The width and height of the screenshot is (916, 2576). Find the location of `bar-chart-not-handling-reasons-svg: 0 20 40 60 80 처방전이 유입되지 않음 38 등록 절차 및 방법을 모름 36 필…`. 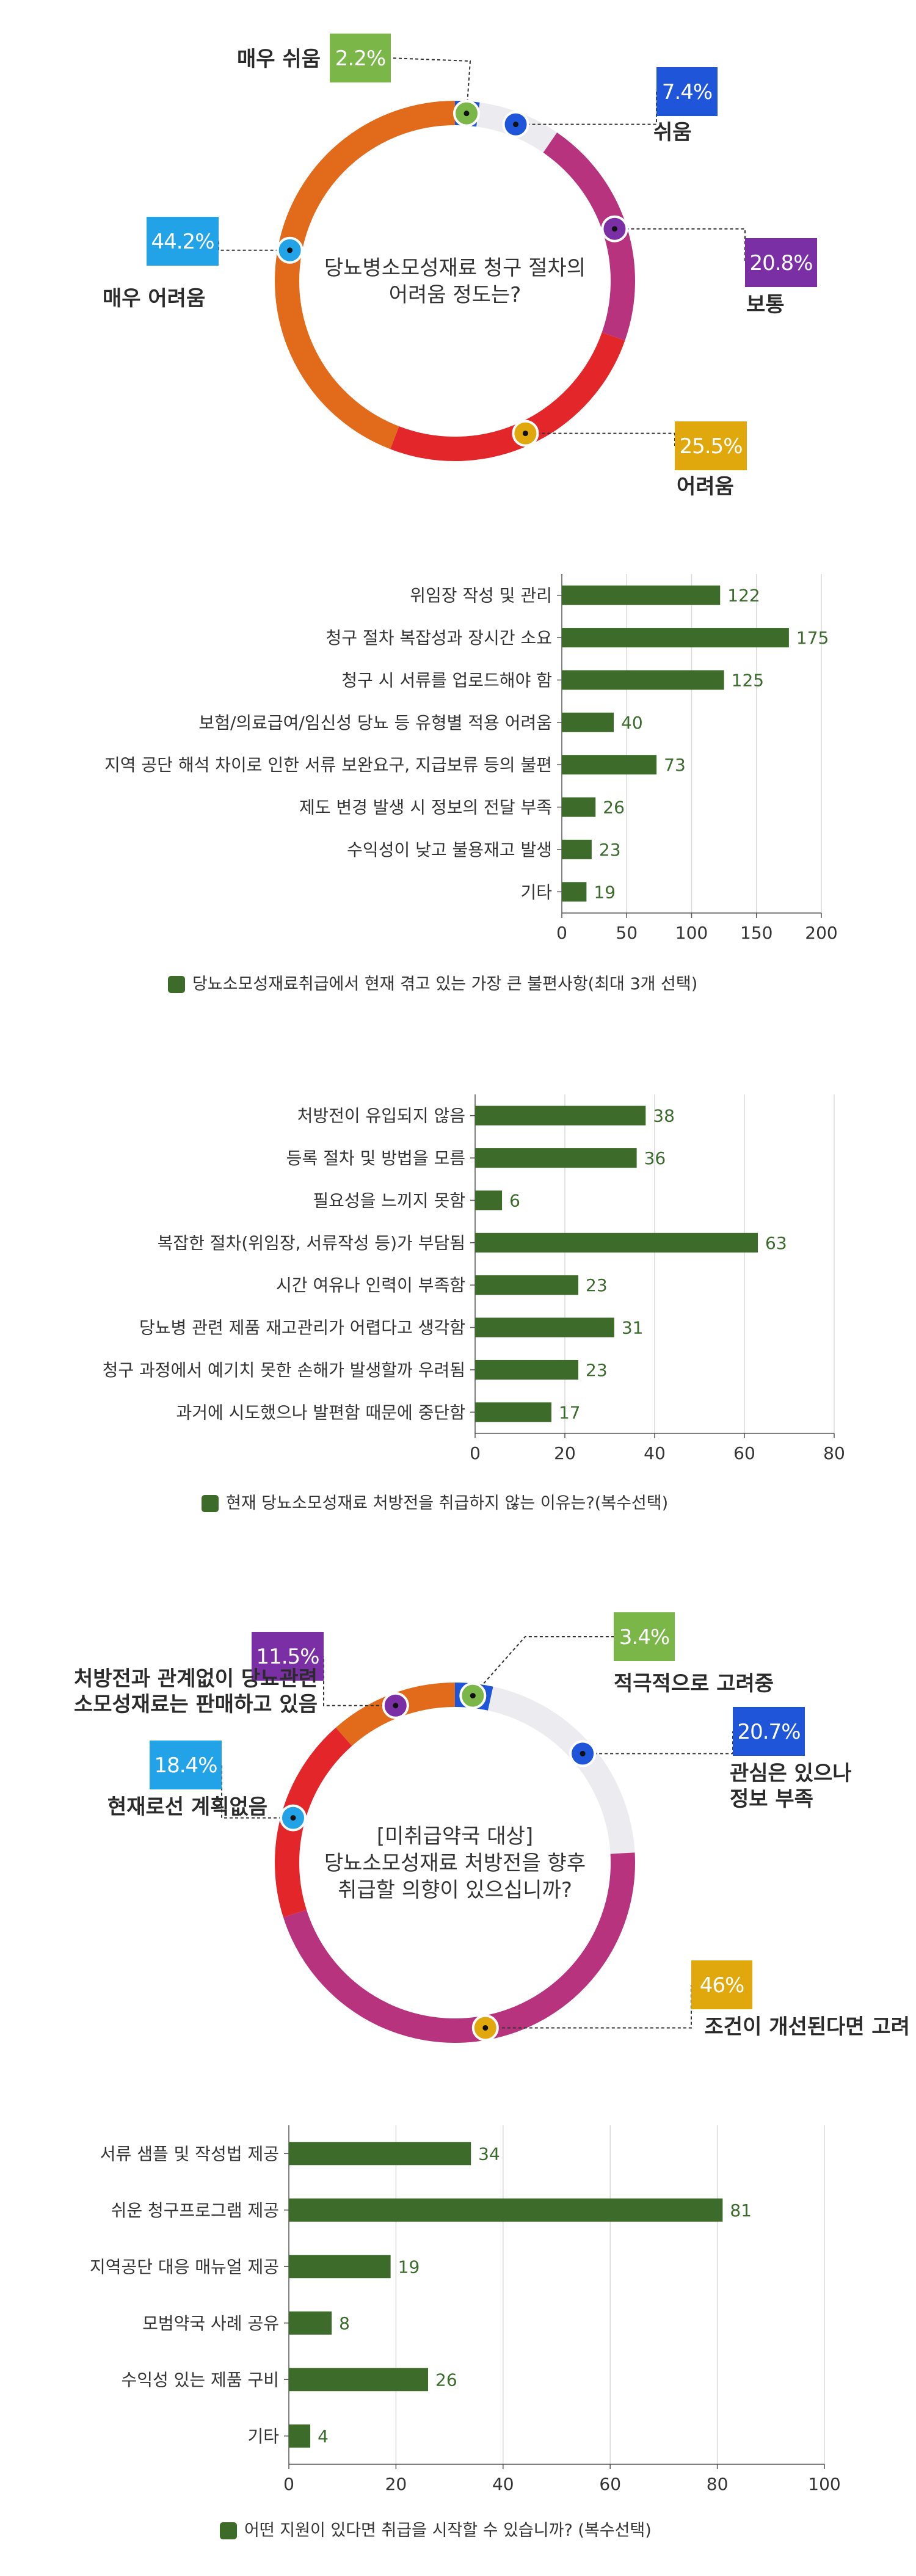

bar-chart-not-handling-reasons-svg: 0 20 40 60 80 처방전이 유입되지 않음 38 등록 절차 및 방법을 모름 36 필… is located at coordinates (474, 1303).